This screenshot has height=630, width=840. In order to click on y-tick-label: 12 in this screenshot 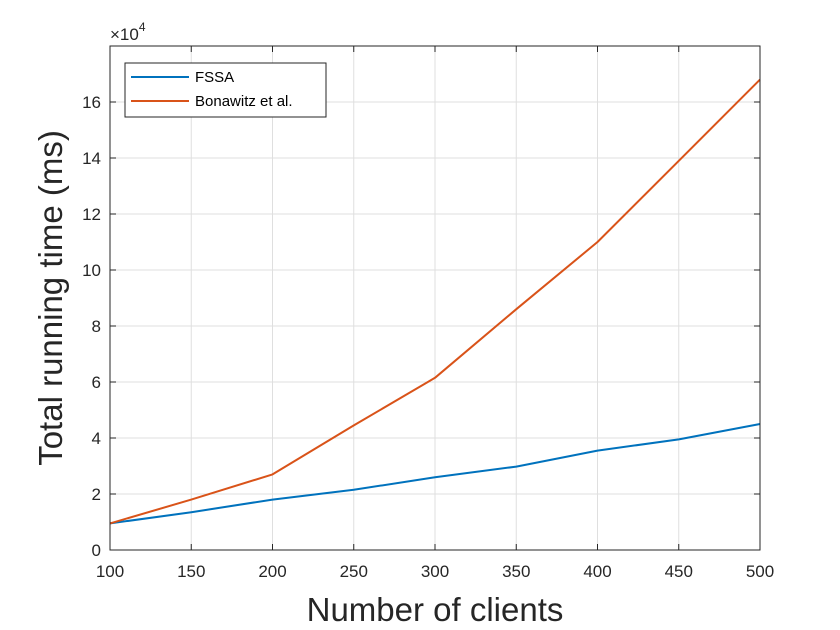, I will do `click(91, 214)`.